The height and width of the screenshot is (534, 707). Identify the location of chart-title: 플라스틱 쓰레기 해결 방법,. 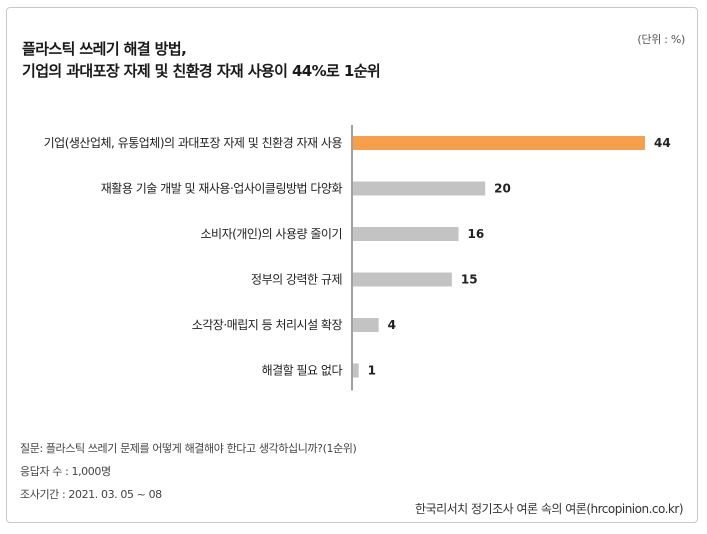
(104, 49).